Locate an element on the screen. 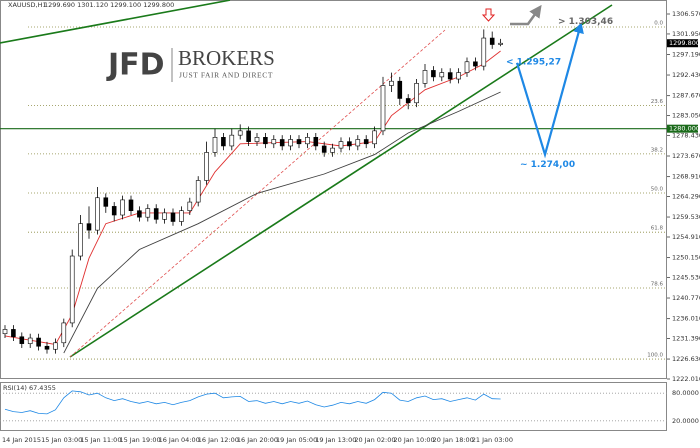  rsi-tick-label: 20.0000 is located at coordinates (685, 421).